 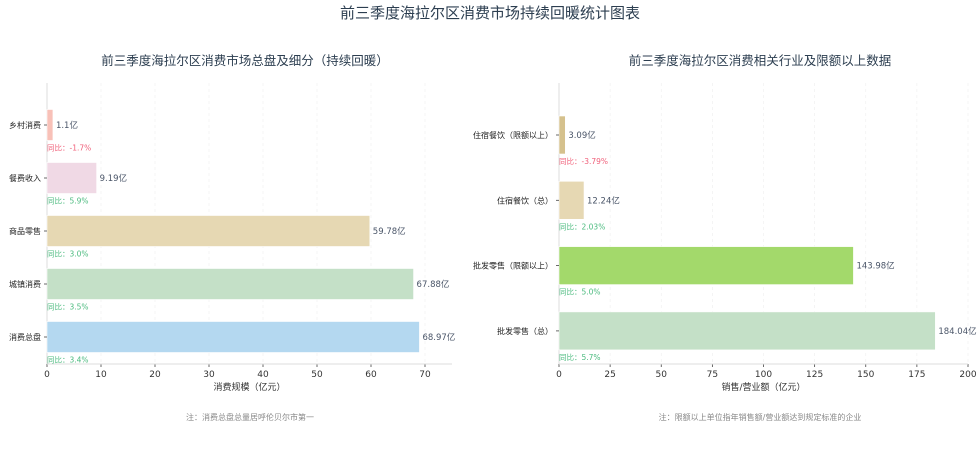 I want to click on x-tick-label: 60, so click(x=371, y=375).